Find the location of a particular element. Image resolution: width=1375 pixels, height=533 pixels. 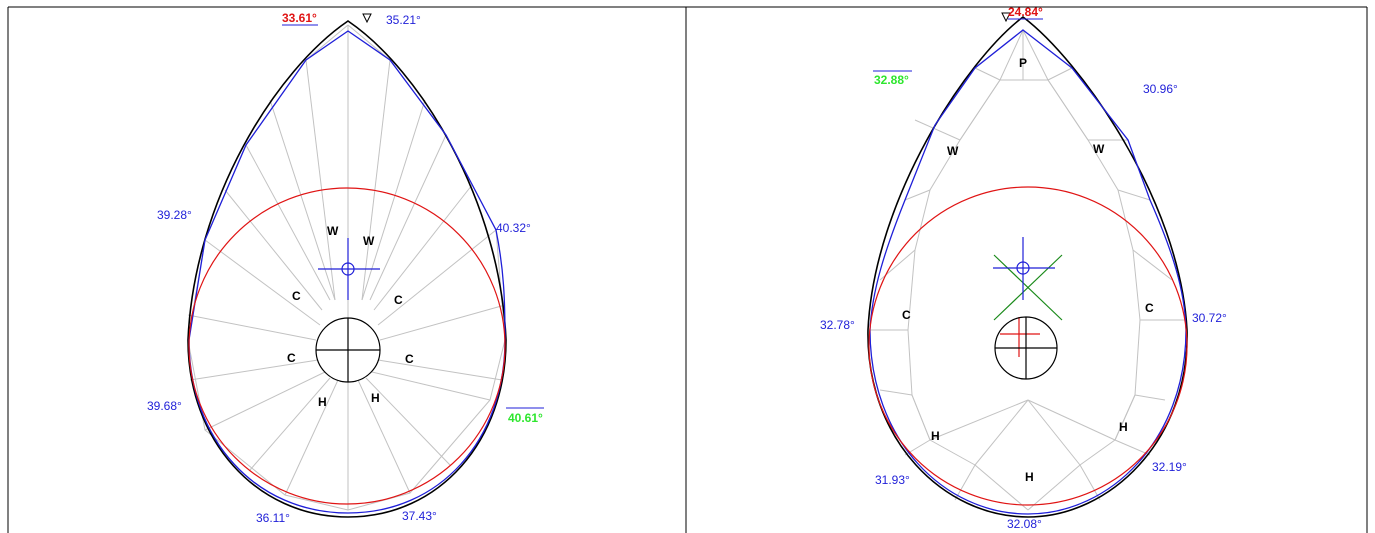

left-facet-c-lower-right: C is located at coordinates (409, 359).